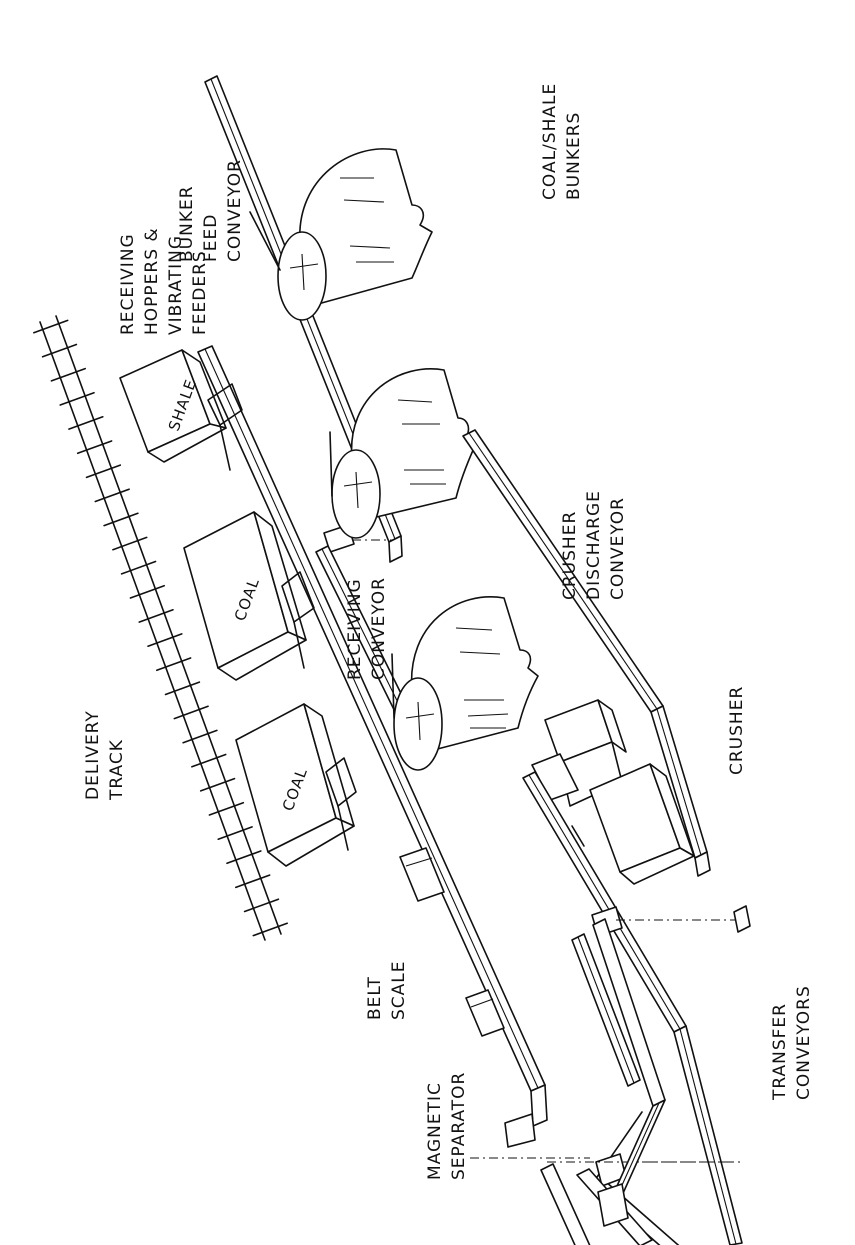 This screenshot has width=855, height=1245. I want to click on label-receiving-hoppers-l4: FEEDERS, so click(200, 292).